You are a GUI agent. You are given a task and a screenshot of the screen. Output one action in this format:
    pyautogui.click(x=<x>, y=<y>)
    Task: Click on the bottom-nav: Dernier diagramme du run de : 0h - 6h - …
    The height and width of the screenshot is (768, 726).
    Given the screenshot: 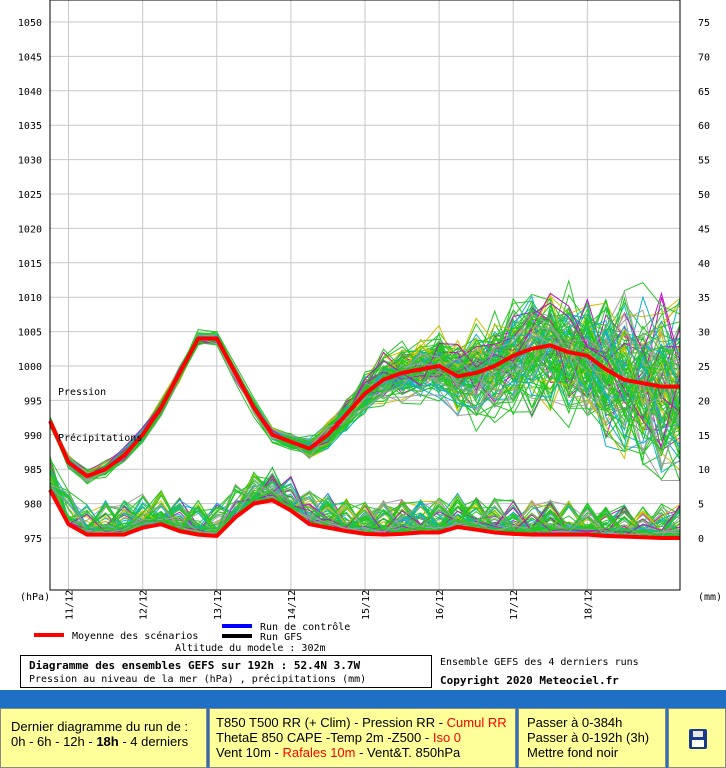 What is the action you would take?
    pyautogui.click(x=363, y=738)
    